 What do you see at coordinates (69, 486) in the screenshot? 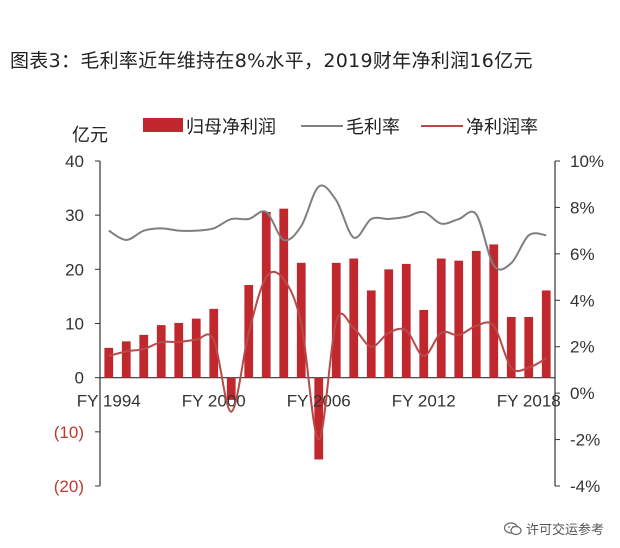
I see `left-tick-label: (20)` at bounding box center [69, 486].